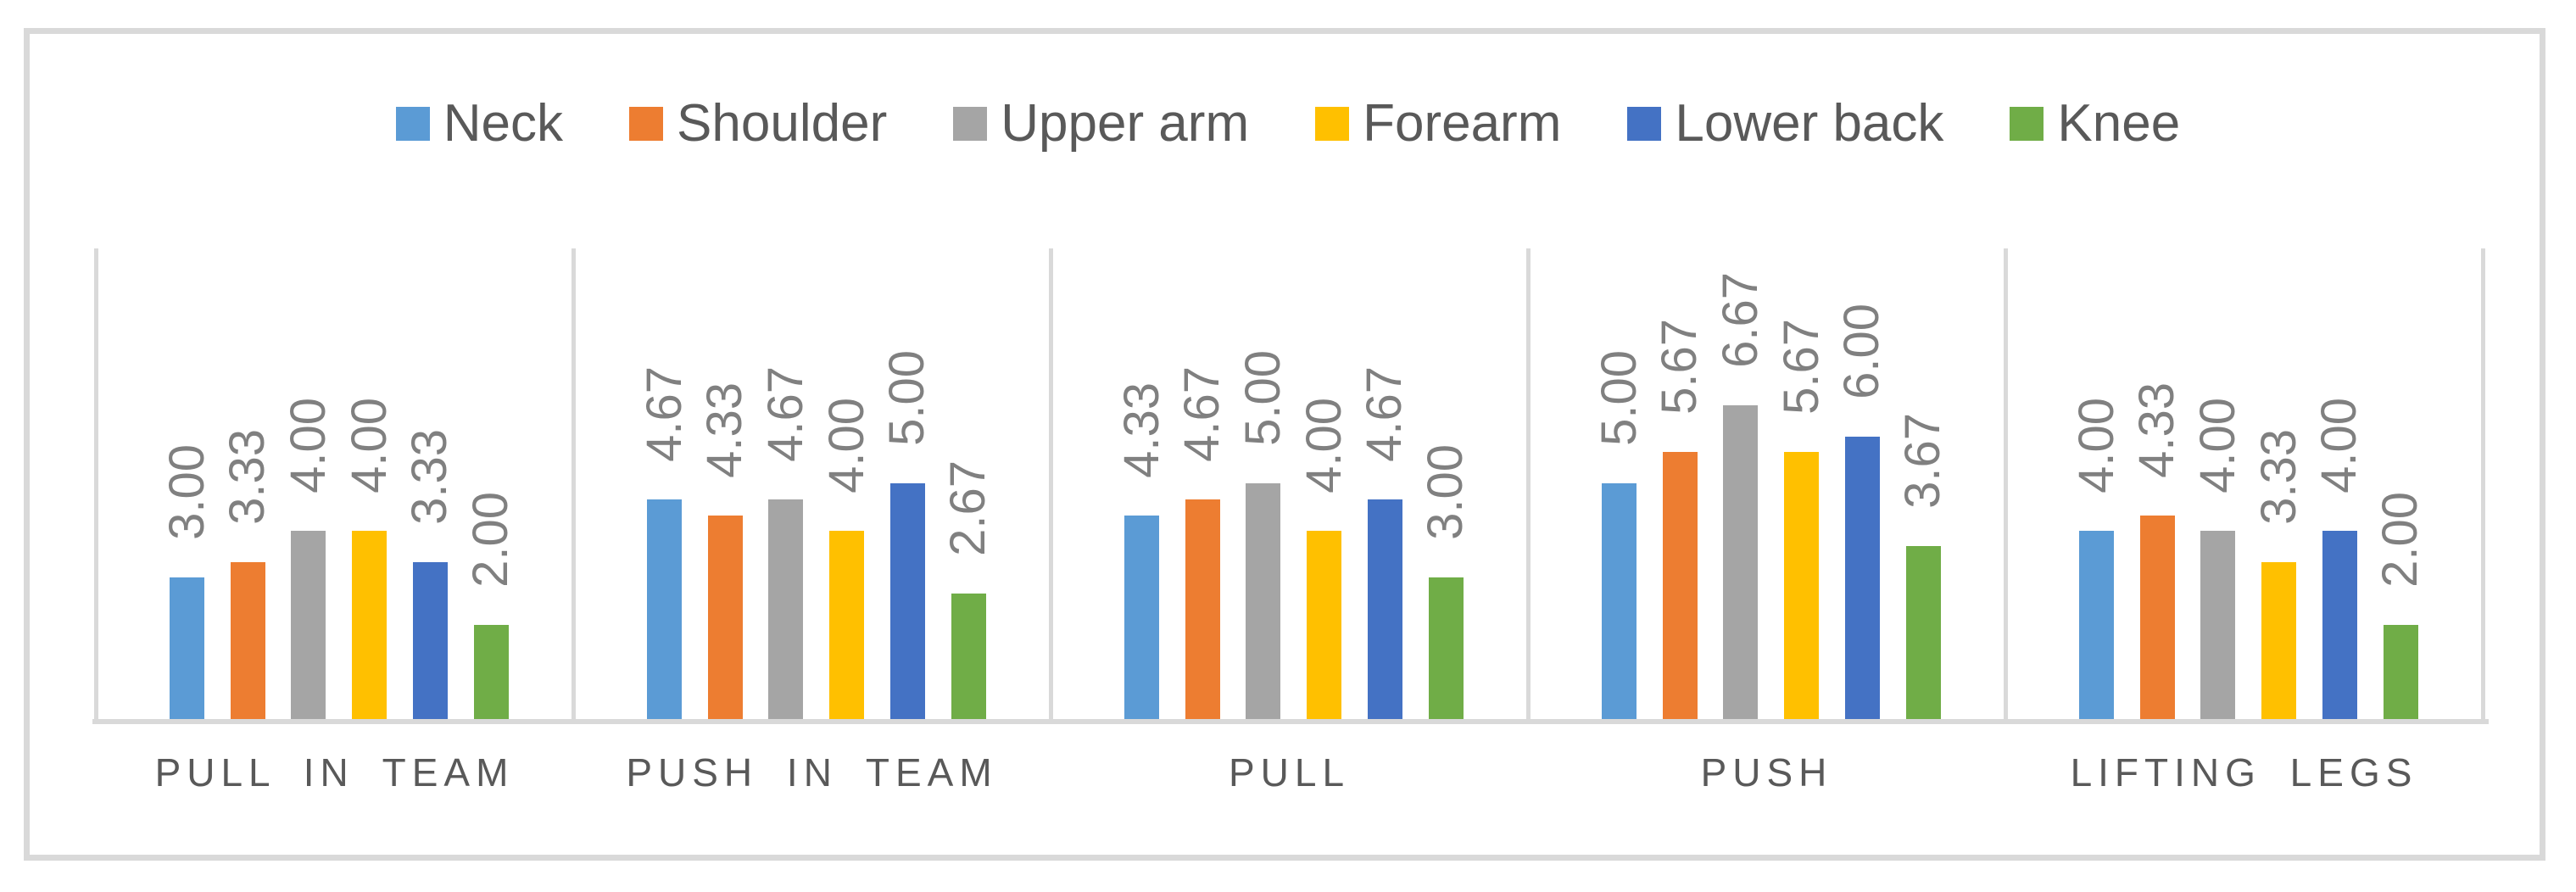  Describe the element at coordinates (503, 123) in the screenshot. I see `legend-label: Neck` at that location.